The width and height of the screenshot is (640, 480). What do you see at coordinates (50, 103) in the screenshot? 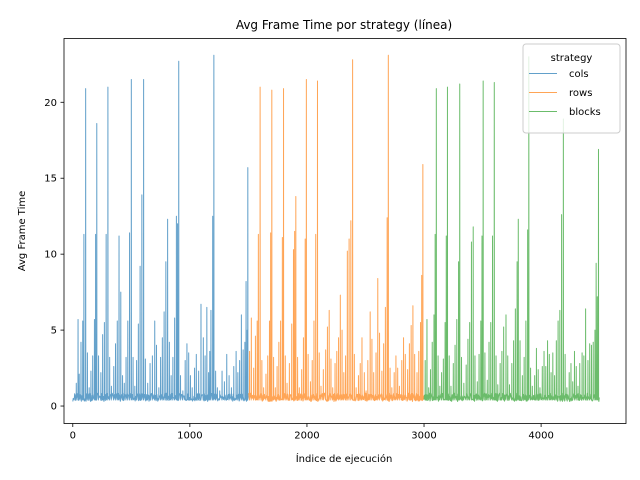
I see `y-tick-label: 20` at bounding box center [50, 103].